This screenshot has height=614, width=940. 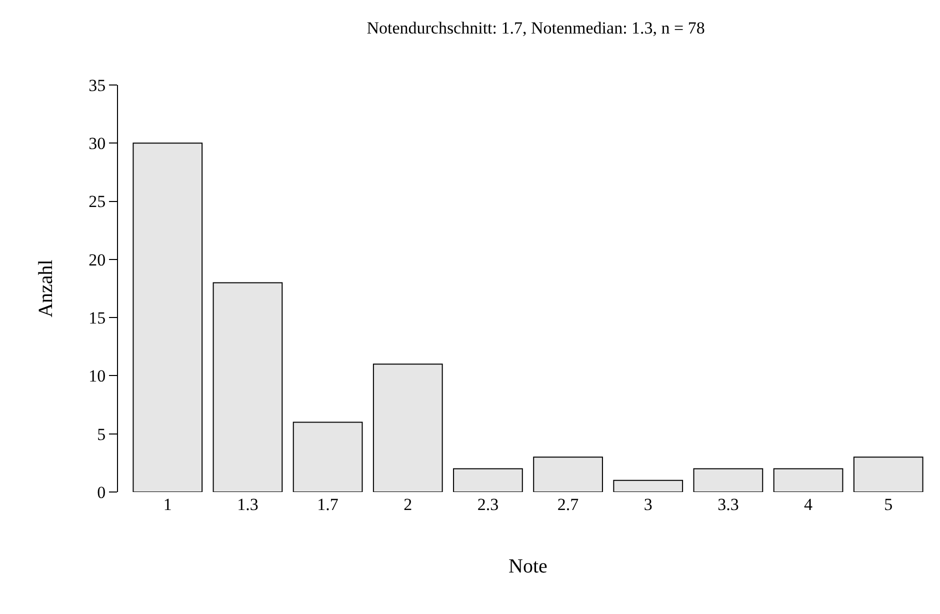 What do you see at coordinates (97, 144) in the screenshot?
I see `y-tick-label: 30` at bounding box center [97, 144].